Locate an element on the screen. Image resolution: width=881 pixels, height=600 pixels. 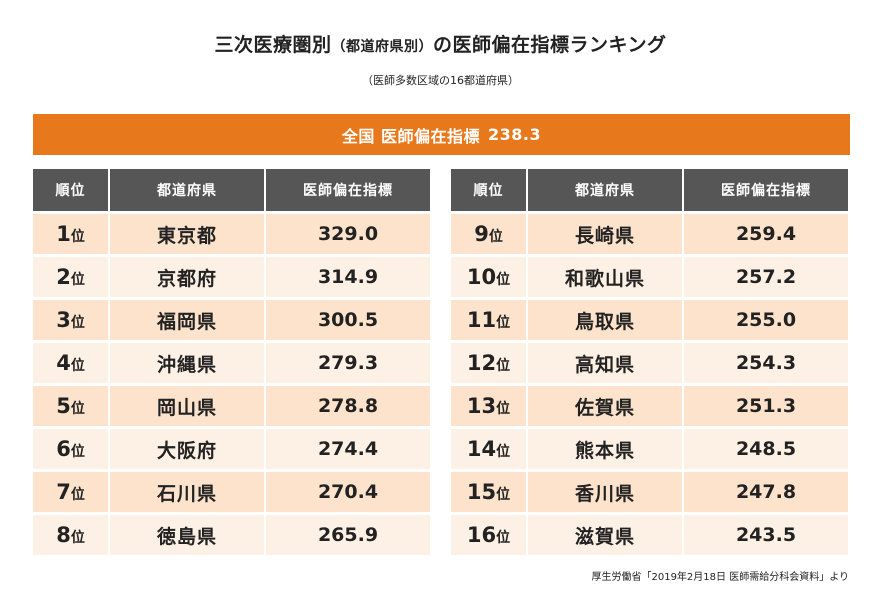
table-row: 5位 岡山県 278.8 is located at coordinates (231, 407).